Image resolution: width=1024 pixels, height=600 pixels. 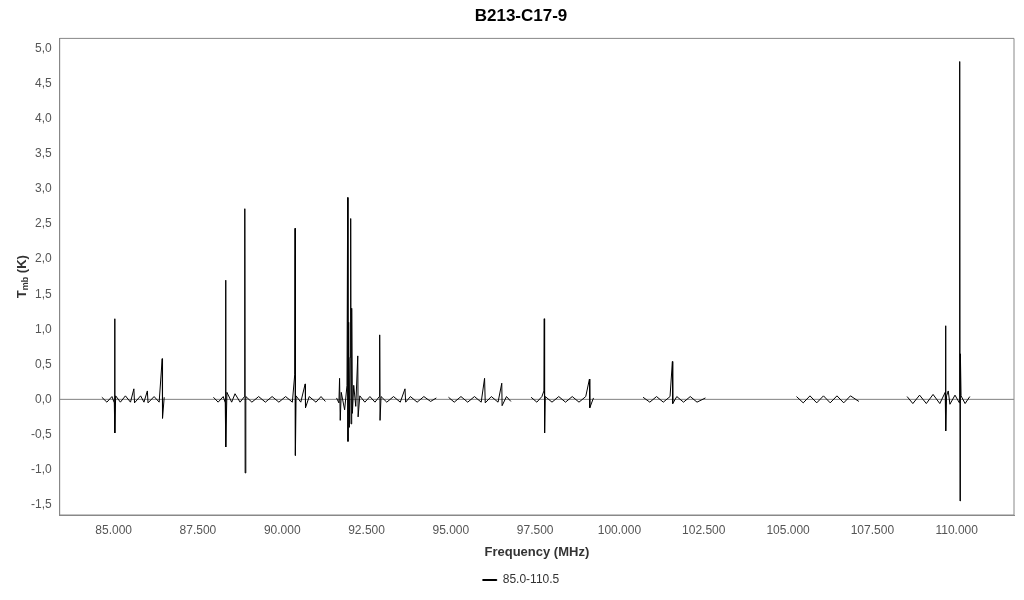 I want to click on y-tick-label: 2,0, so click(x=43, y=258).